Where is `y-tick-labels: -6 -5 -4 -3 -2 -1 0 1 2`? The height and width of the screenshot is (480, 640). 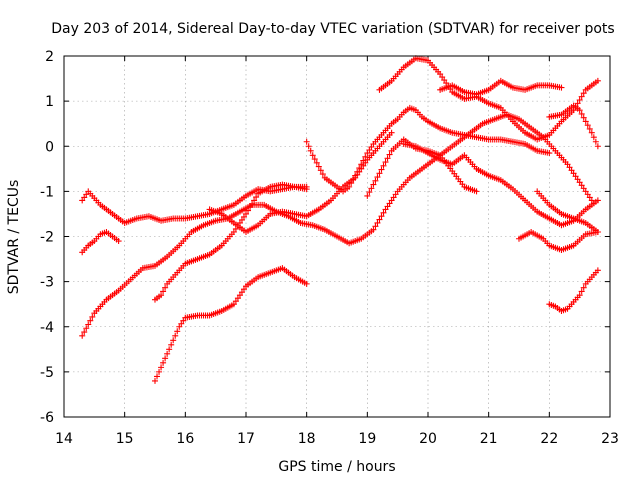 y-tick-labels: -6 -5 -4 -3 -2 -1 0 1 2 is located at coordinates (47, 237).